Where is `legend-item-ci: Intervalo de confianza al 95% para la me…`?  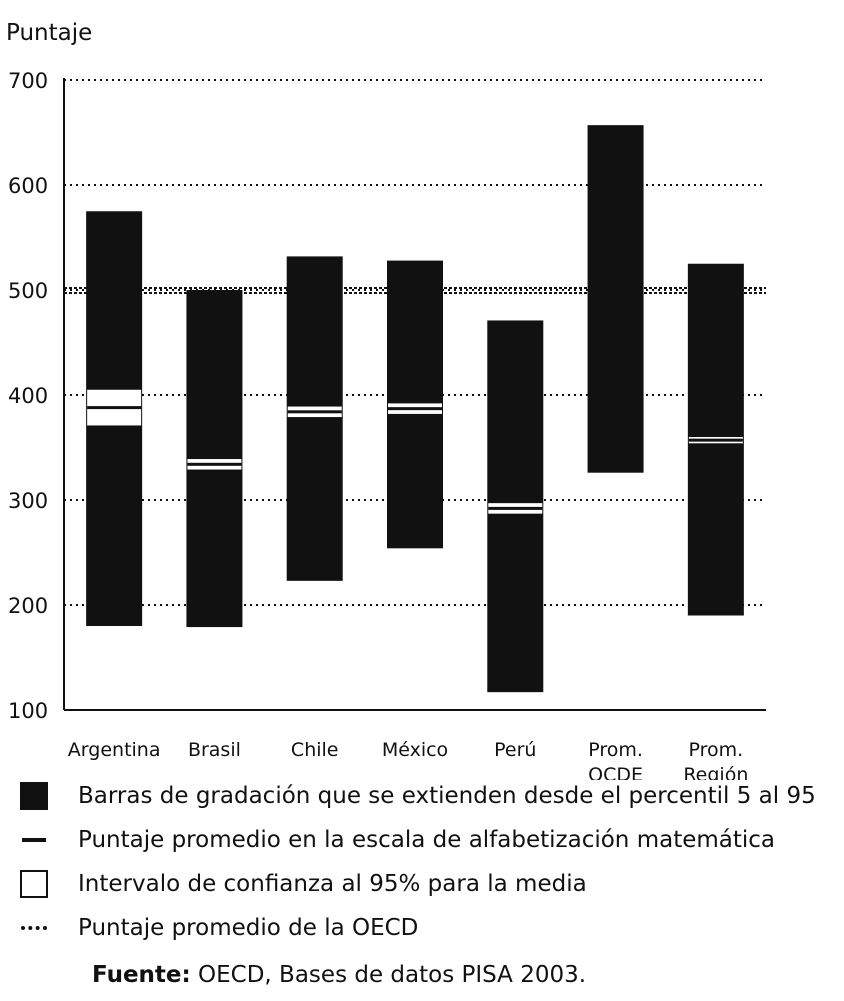 legend-item-ci: Intervalo de confianza al 95% para la me… is located at coordinates (302, 884).